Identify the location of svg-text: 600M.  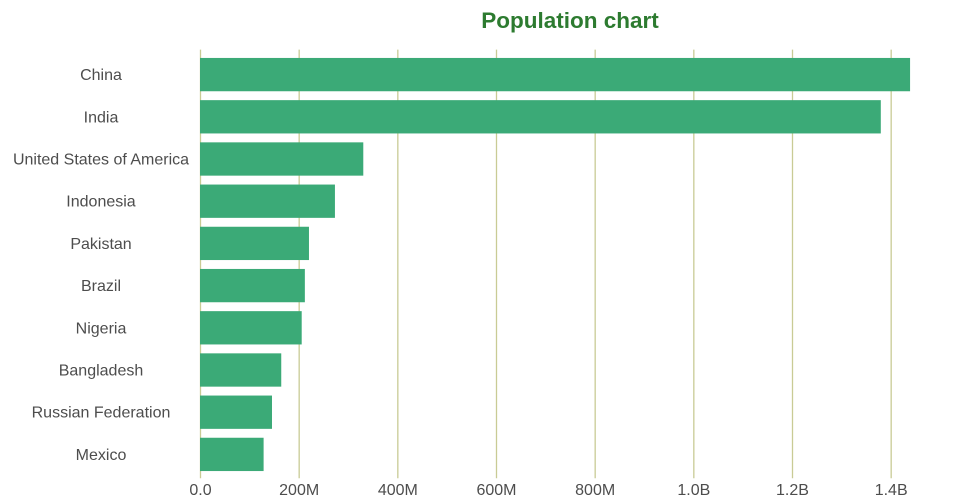
(496, 490).